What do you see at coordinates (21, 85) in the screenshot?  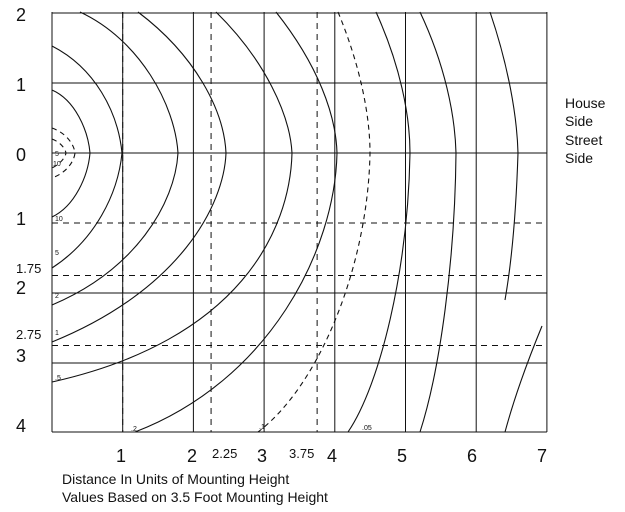 I see `y-label-neg1: 1` at bounding box center [21, 85].